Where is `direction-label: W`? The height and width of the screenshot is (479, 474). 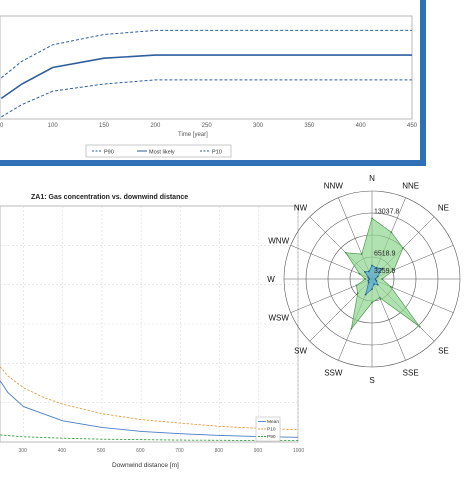 direction-label: W is located at coordinates (271, 279).